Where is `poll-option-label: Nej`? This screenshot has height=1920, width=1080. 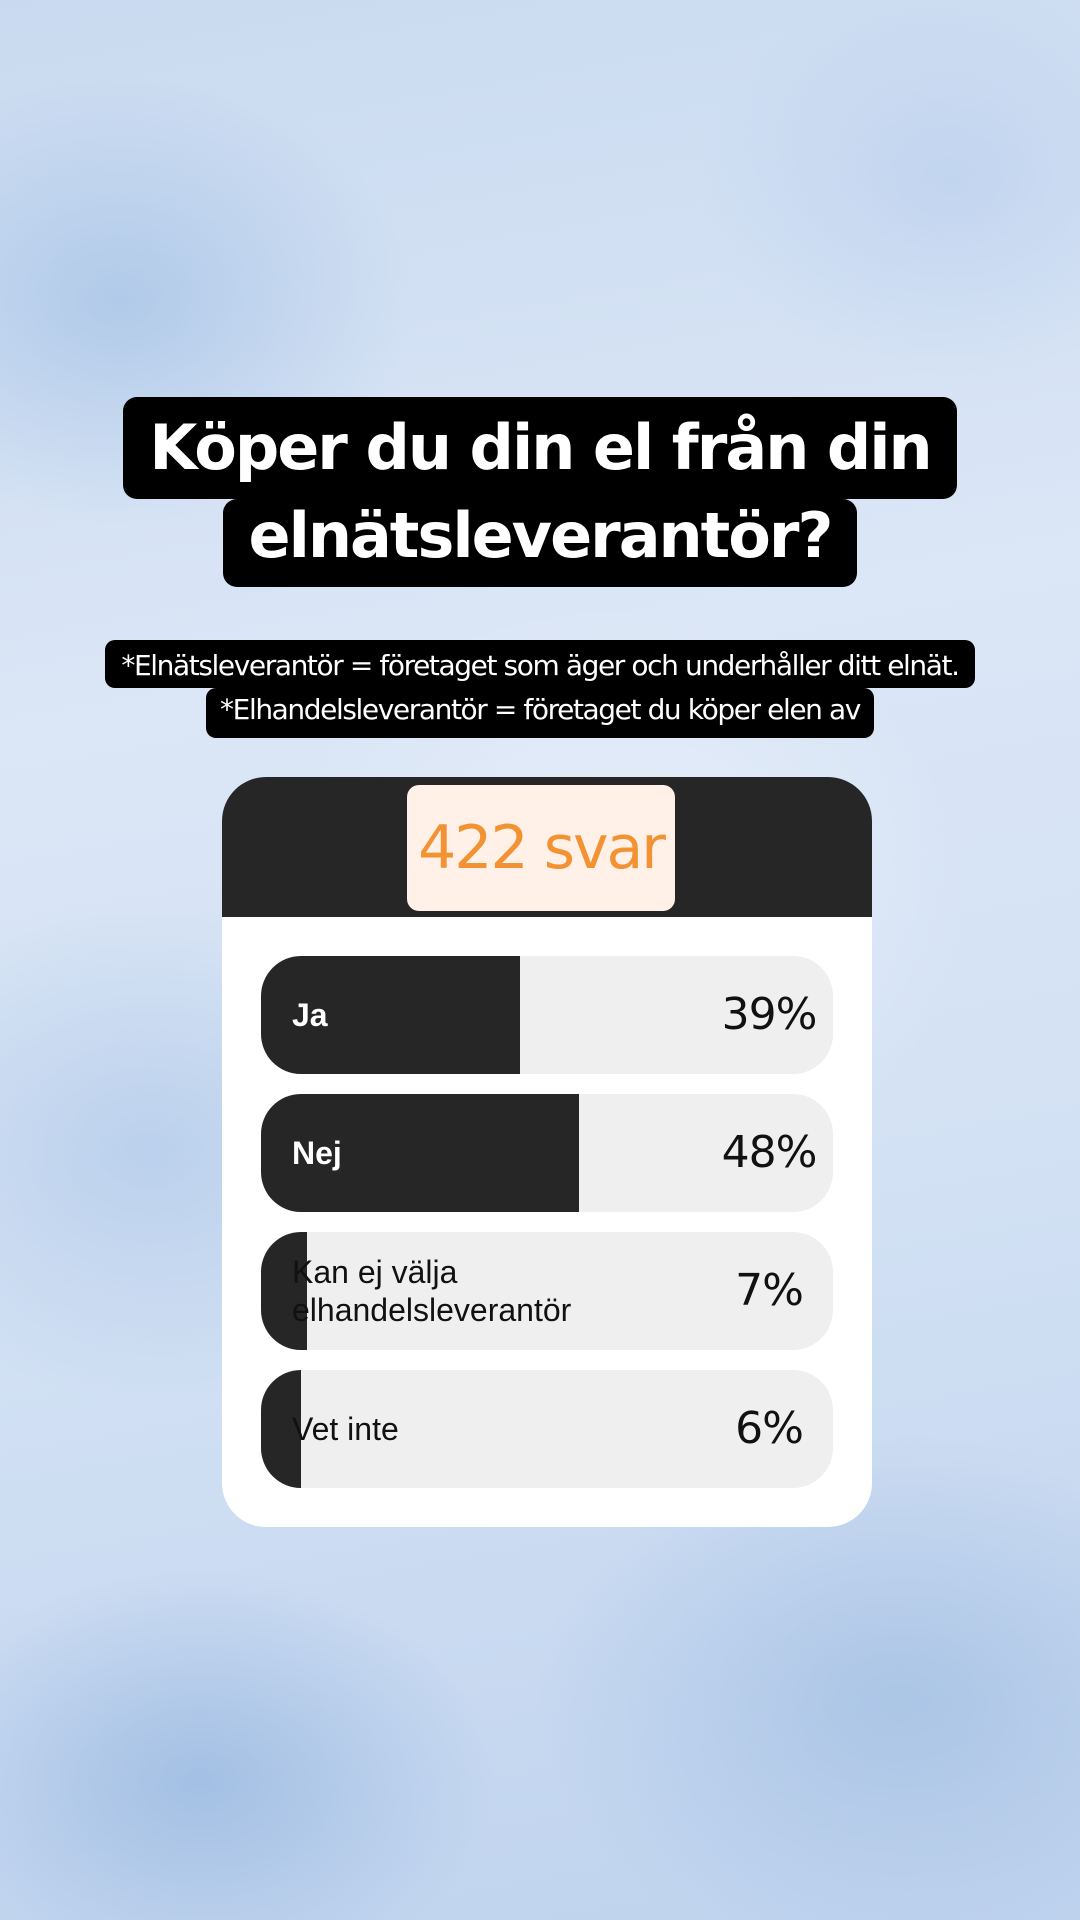 poll-option-label: Nej is located at coordinates (317, 1153).